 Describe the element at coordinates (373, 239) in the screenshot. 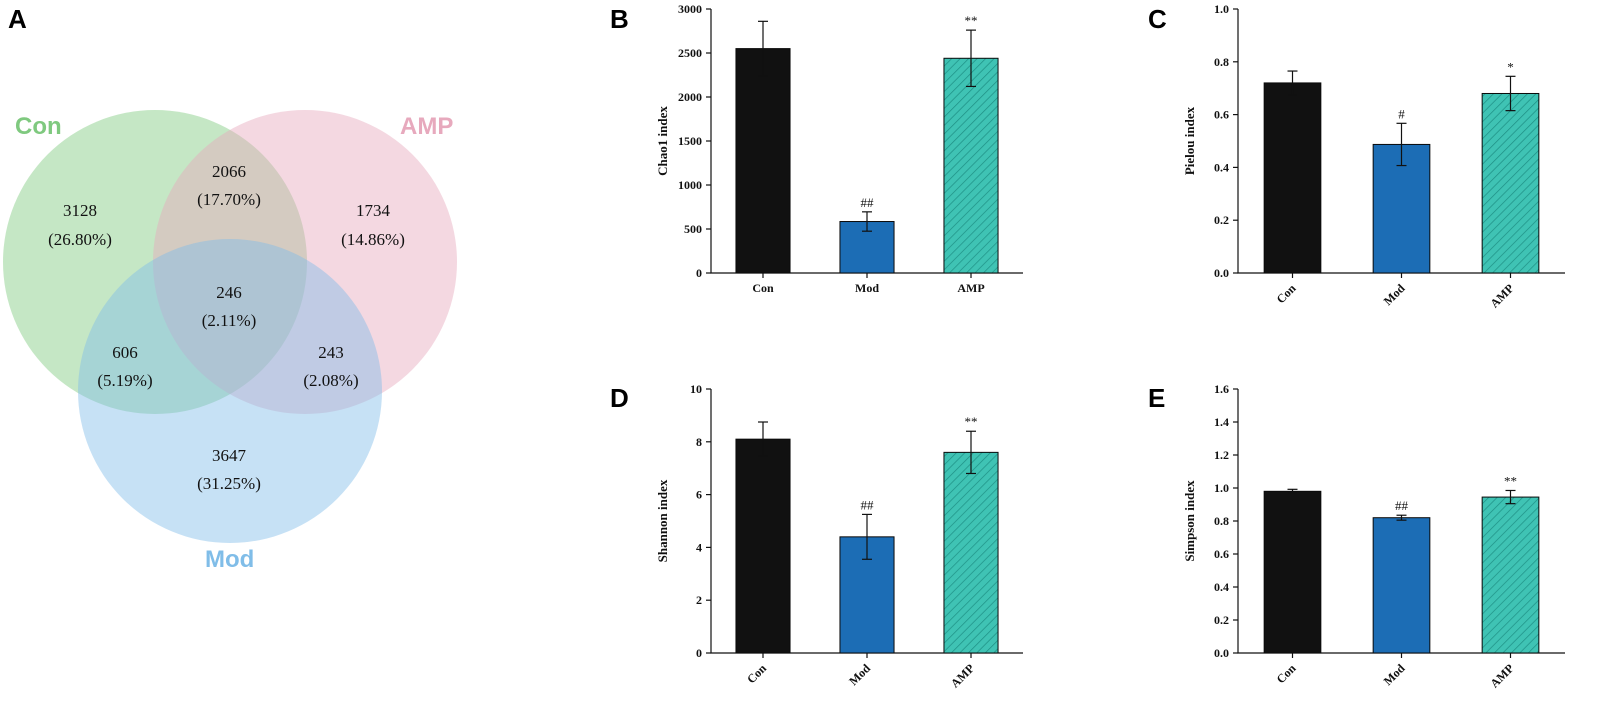

I see `venn-pct-amp-only: (14.86%)` at that location.